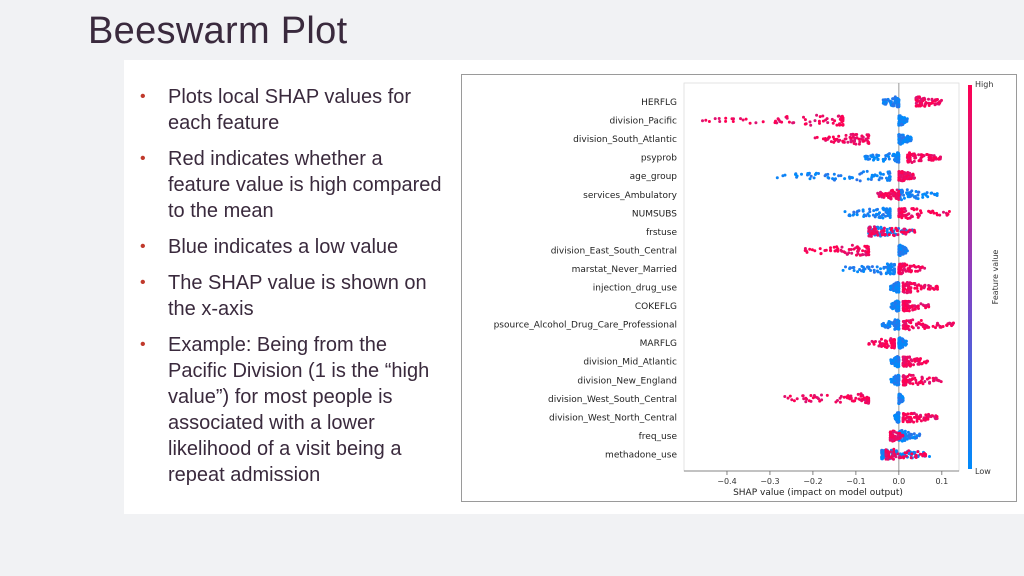 The height and width of the screenshot is (576, 1024). I want to click on feature-label: division_West_North_Central, so click(613, 418).